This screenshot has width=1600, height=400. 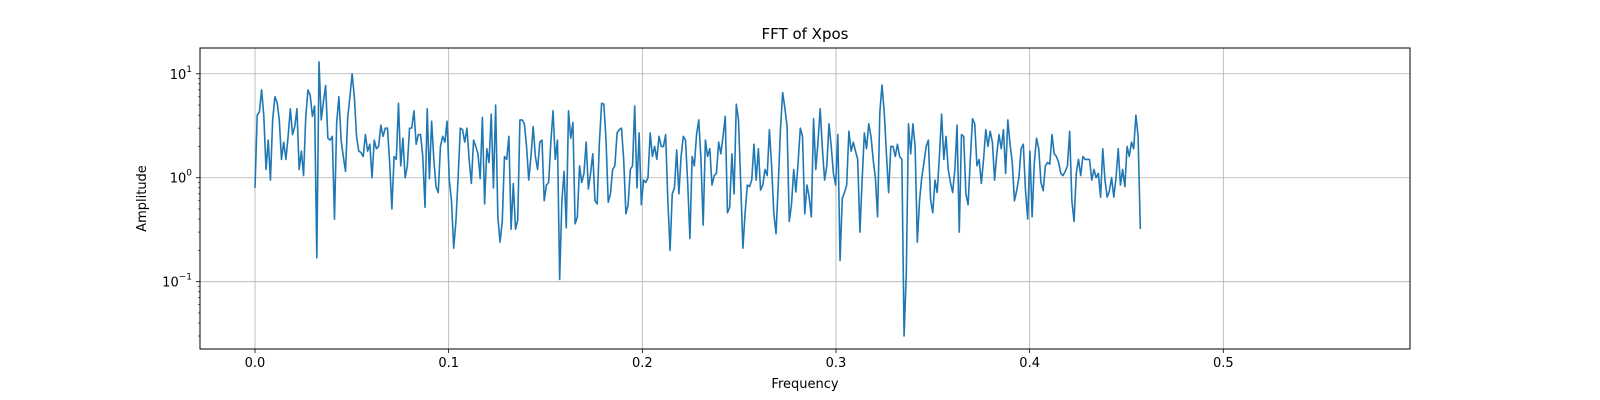 I want to click on x-tick-label: 0.5, so click(x=1223, y=363).